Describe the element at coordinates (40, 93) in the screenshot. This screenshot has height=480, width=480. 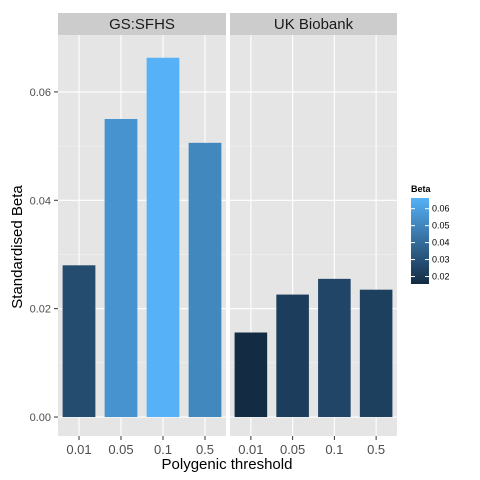
I see `y-tick-label: 0.06` at that location.